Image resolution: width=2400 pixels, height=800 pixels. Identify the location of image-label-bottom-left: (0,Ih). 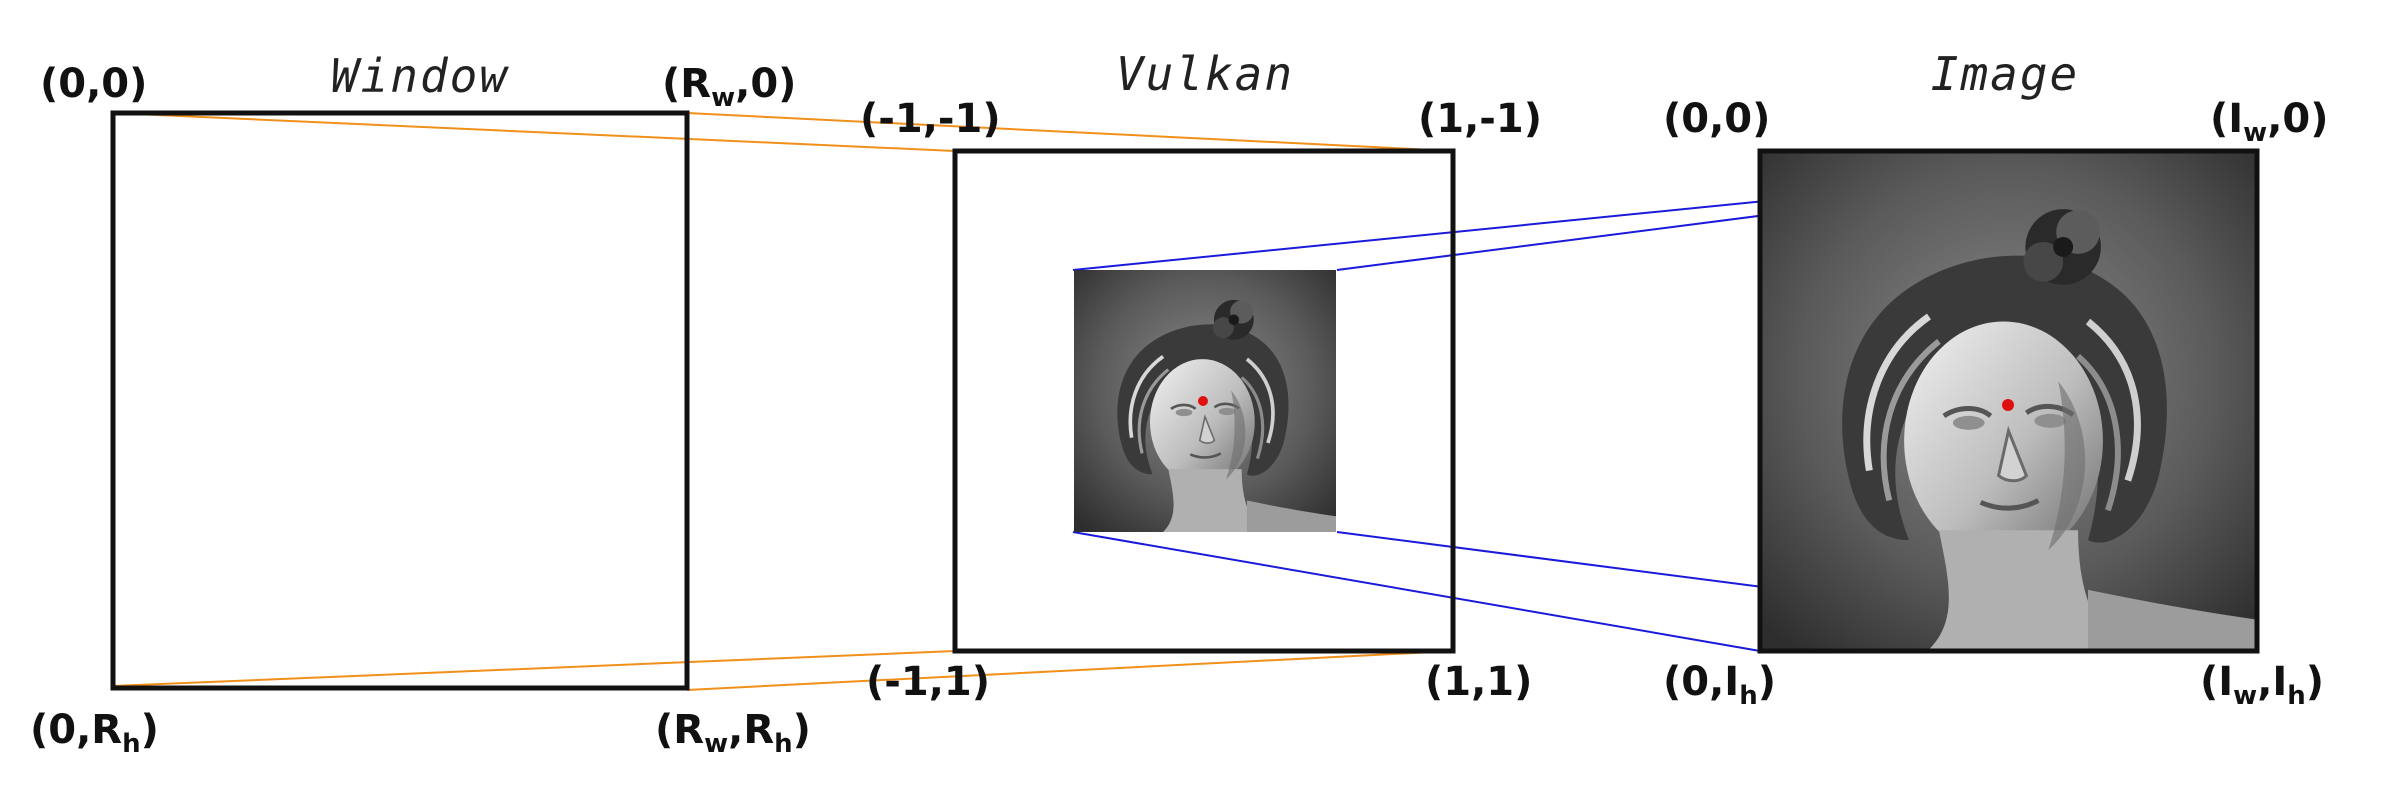
(1719, 685).